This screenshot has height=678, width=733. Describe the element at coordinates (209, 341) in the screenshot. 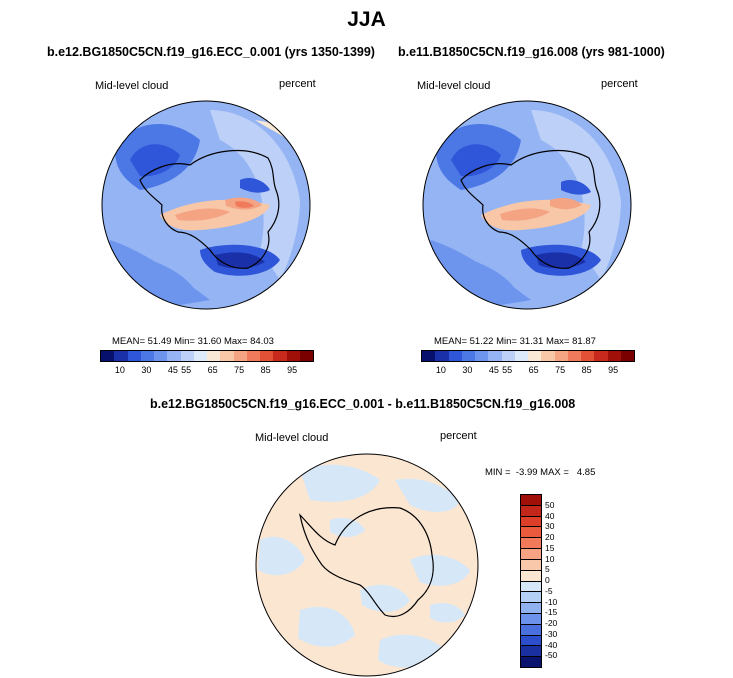

I see `panel1-min-value: 31.60` at that location.